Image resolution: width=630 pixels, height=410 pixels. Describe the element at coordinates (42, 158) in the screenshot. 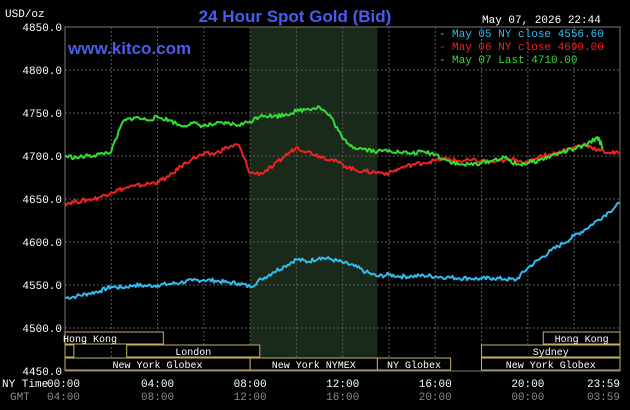

I see `y-tick-label: 4700.0` at that location.